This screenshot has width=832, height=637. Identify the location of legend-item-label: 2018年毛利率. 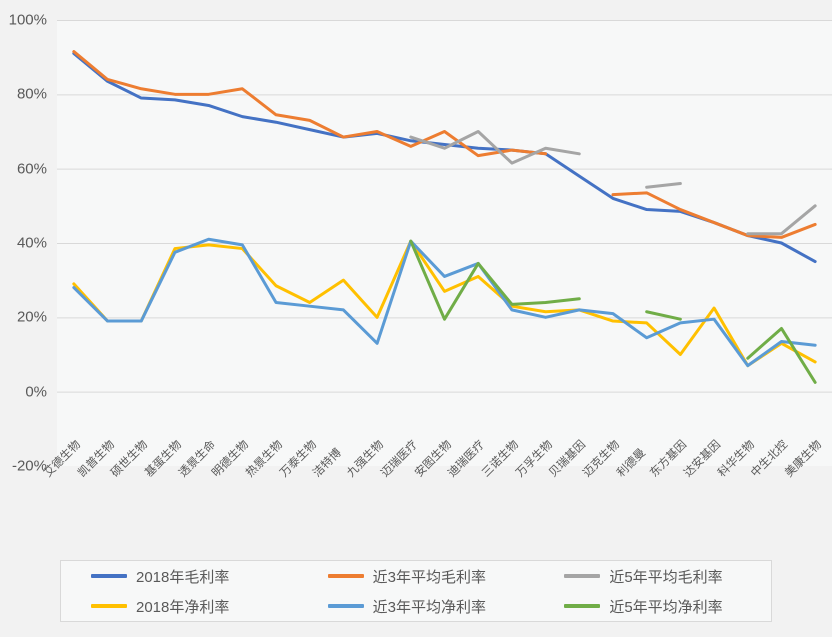
(183, 577).